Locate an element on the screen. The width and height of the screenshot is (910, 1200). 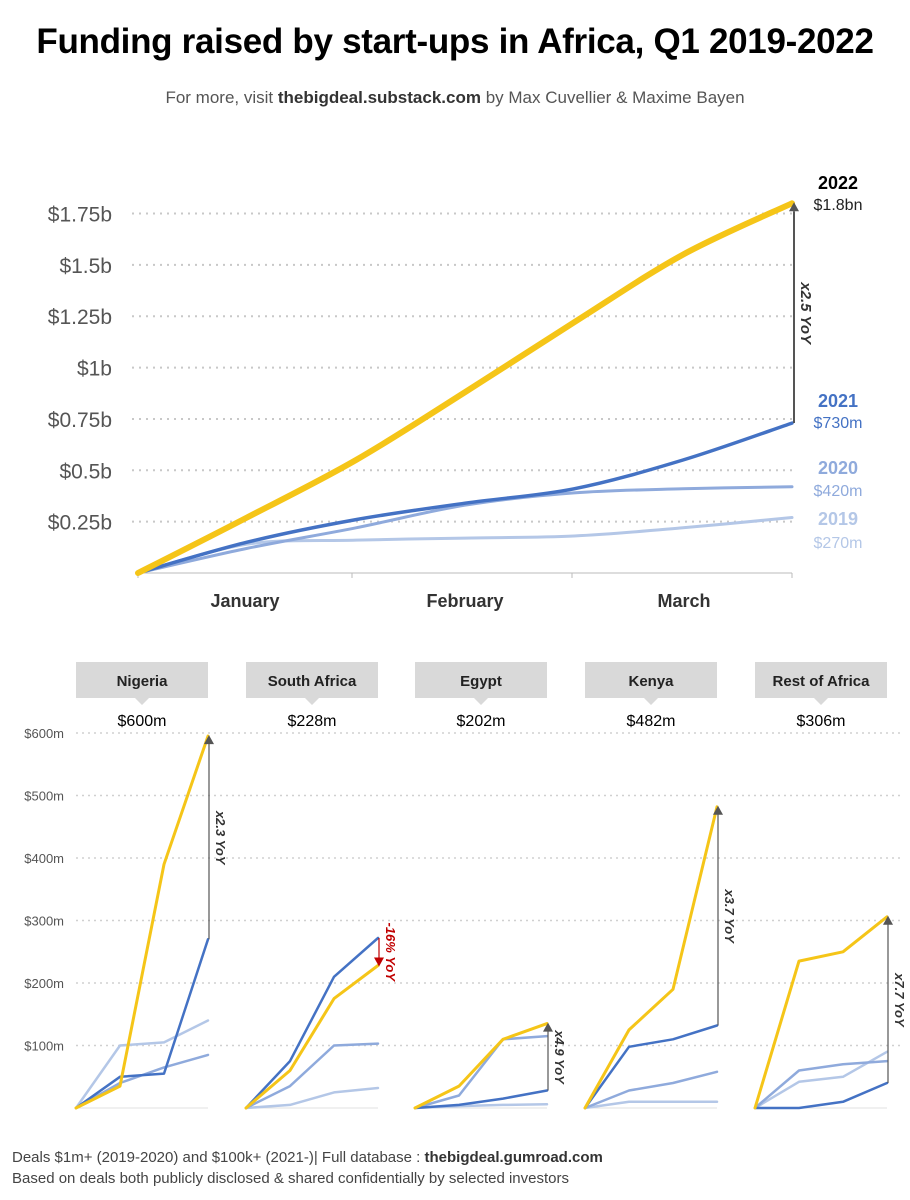
subtitle-prefix: For more, visit is located at coordinates (221, 97).